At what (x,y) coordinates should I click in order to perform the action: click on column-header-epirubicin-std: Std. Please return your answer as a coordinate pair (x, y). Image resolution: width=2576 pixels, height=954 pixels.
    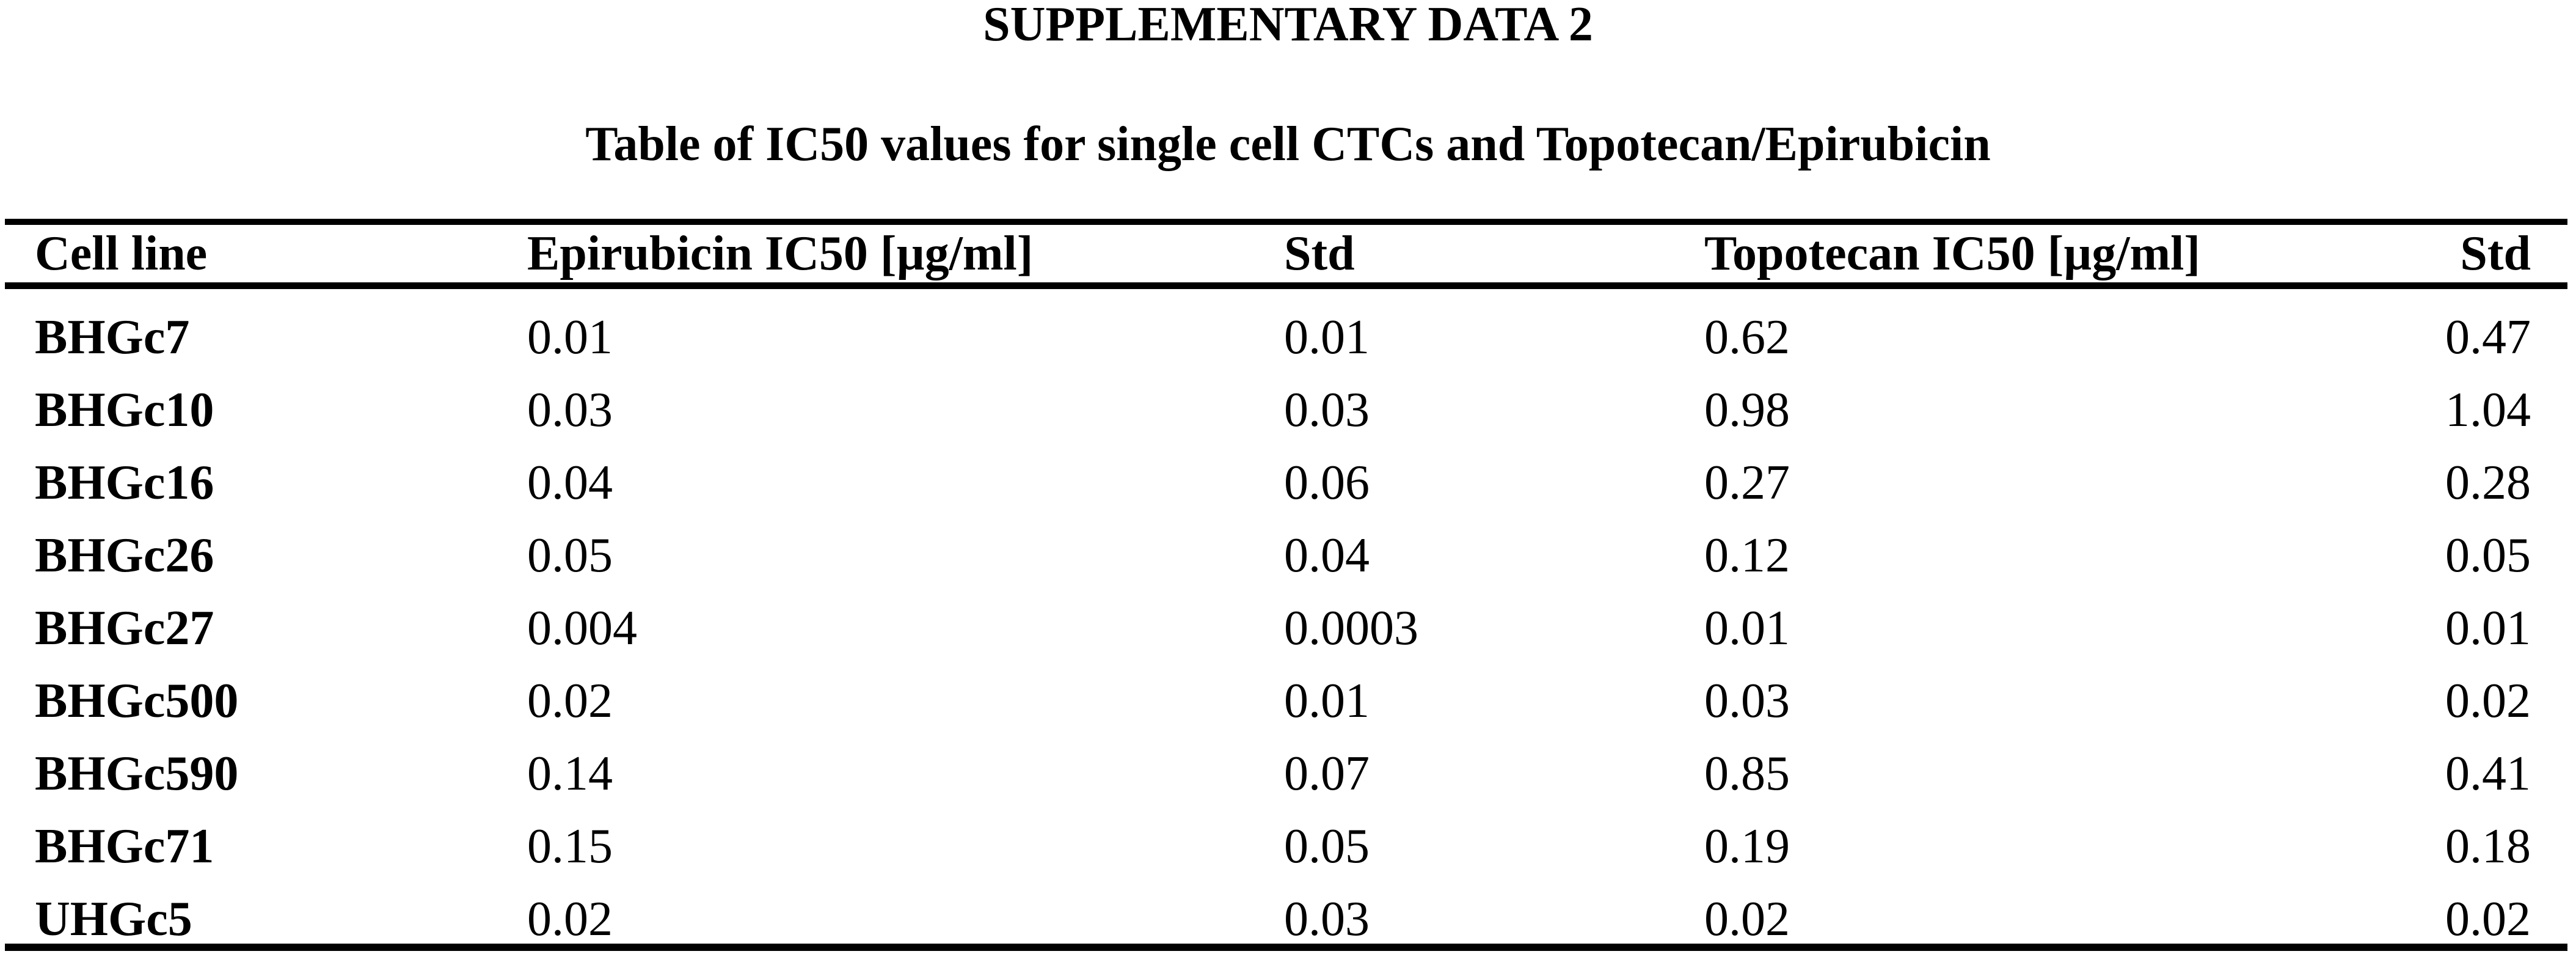
    Looking at the image, I should click on (1494, 256).